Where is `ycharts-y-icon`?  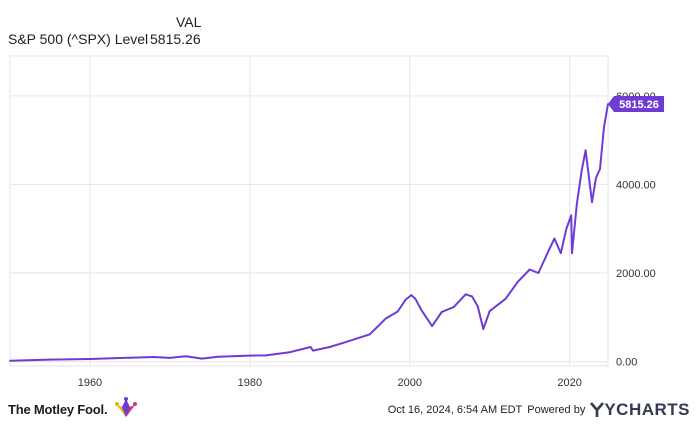 ycharts-y-icon is located at coordinates (597, 409).